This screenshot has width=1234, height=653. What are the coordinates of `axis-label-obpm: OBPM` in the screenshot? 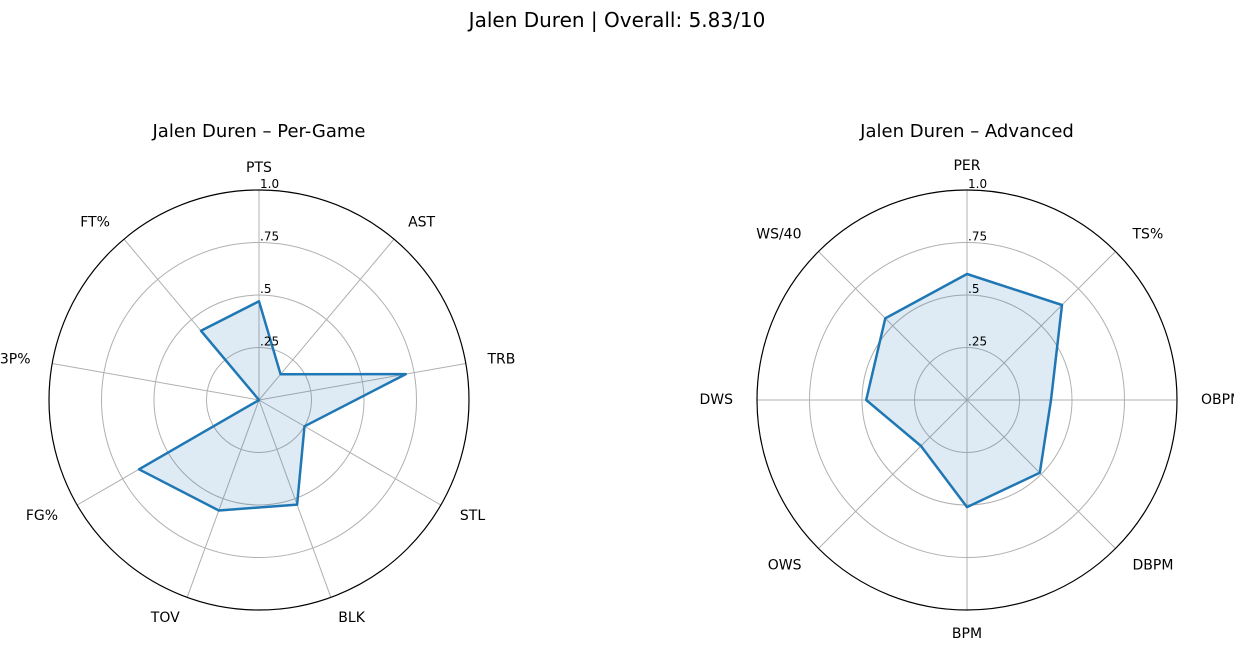 It's located at (1217, 400).